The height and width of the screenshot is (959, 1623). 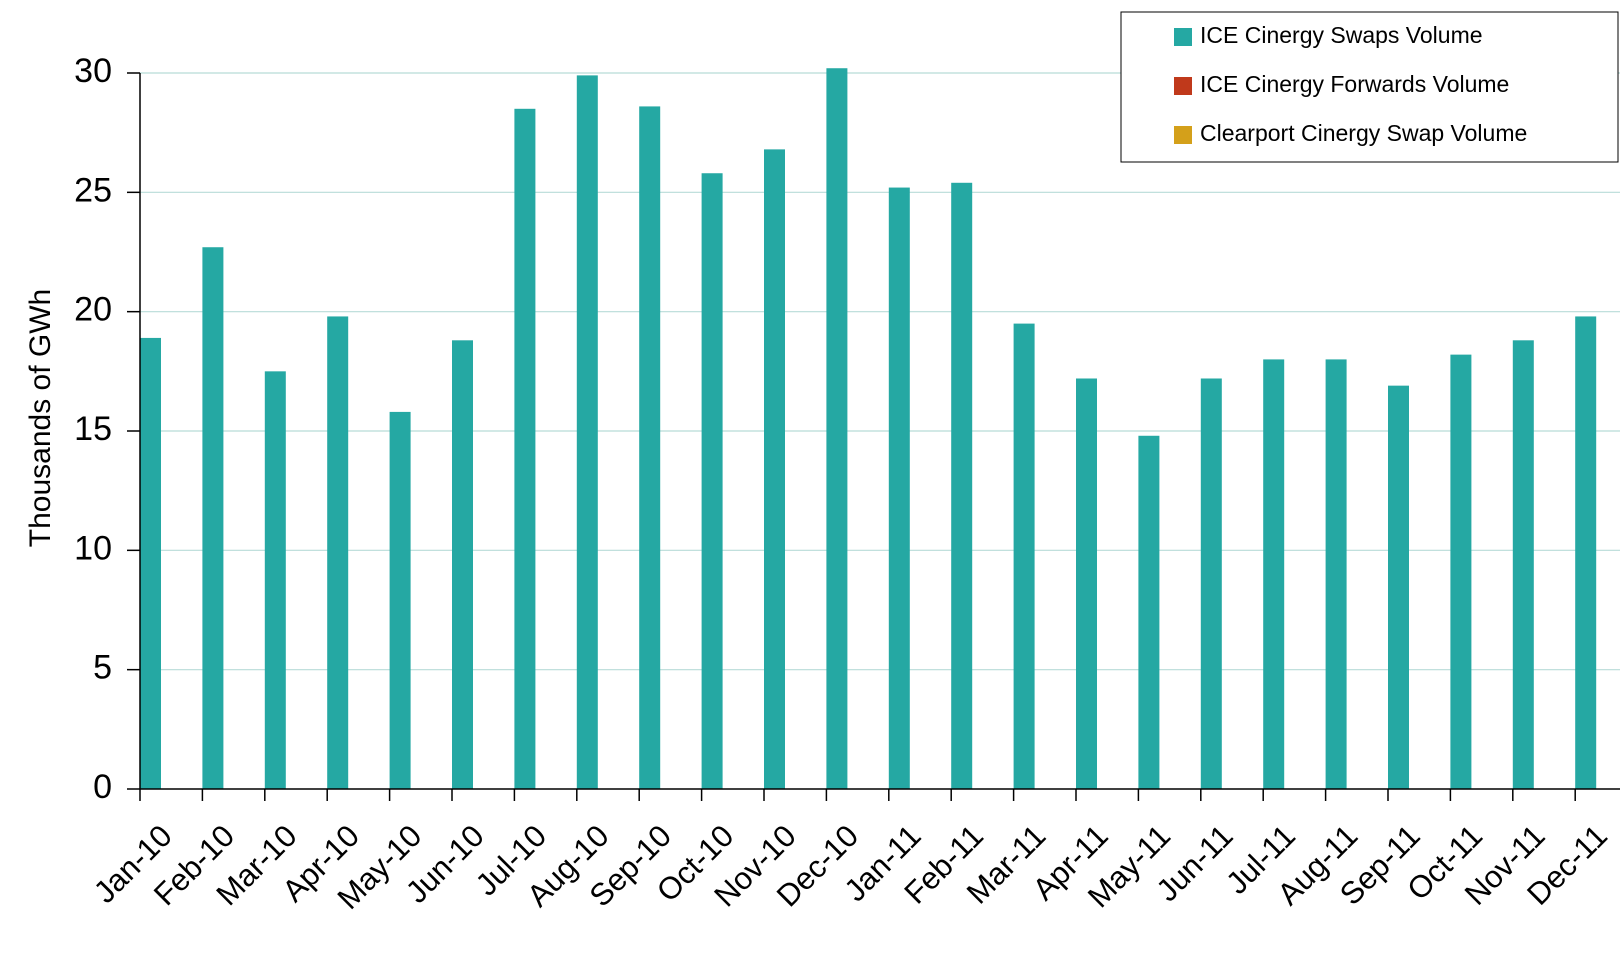 I want to click on legend-label: ICE Cinergy Swaps Volume, so click(x=1341, y=35).